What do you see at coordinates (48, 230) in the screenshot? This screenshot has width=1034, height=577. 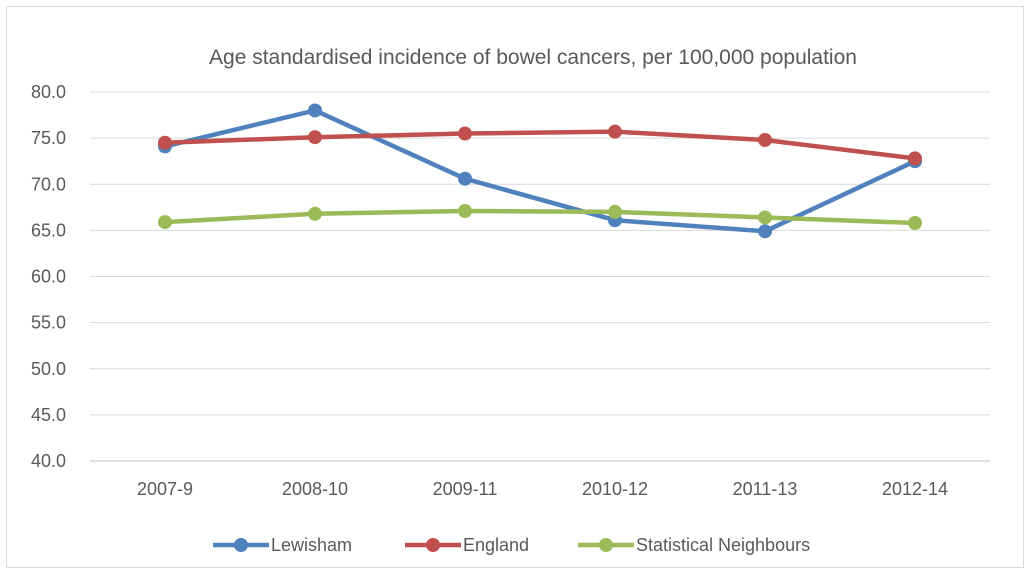 I see `y-tick-label: 65.0` at bounding box center [48, 230].